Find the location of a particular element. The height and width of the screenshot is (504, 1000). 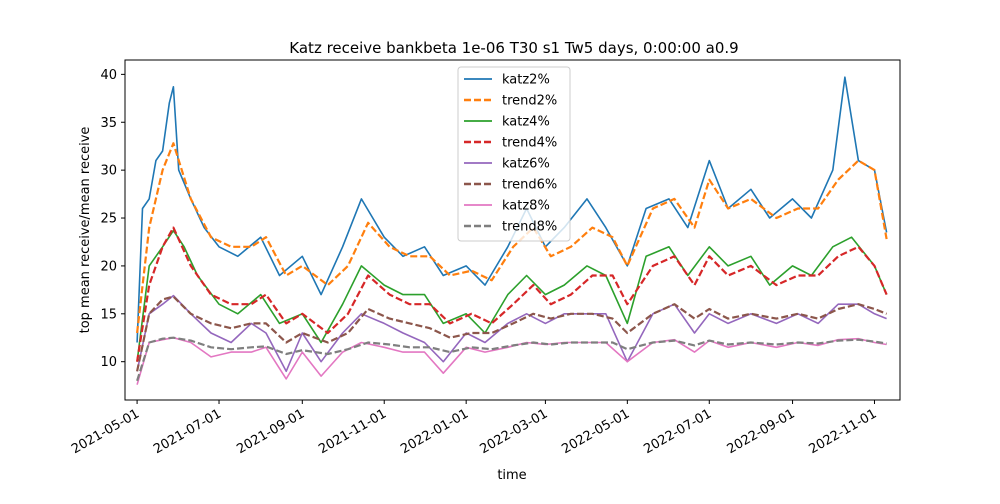

legend-label: trend2% is located at coordinates (529, 101).